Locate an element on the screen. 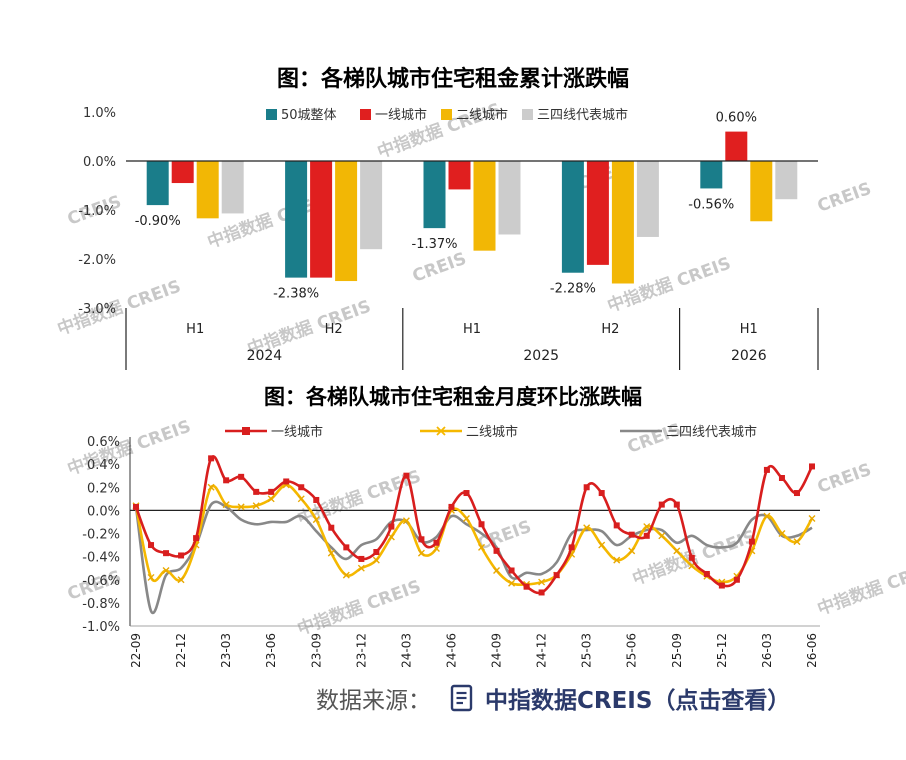 This screenshot has height=760, width=906. x-tick-label: 25-03 is located at coordinates (587, 650).